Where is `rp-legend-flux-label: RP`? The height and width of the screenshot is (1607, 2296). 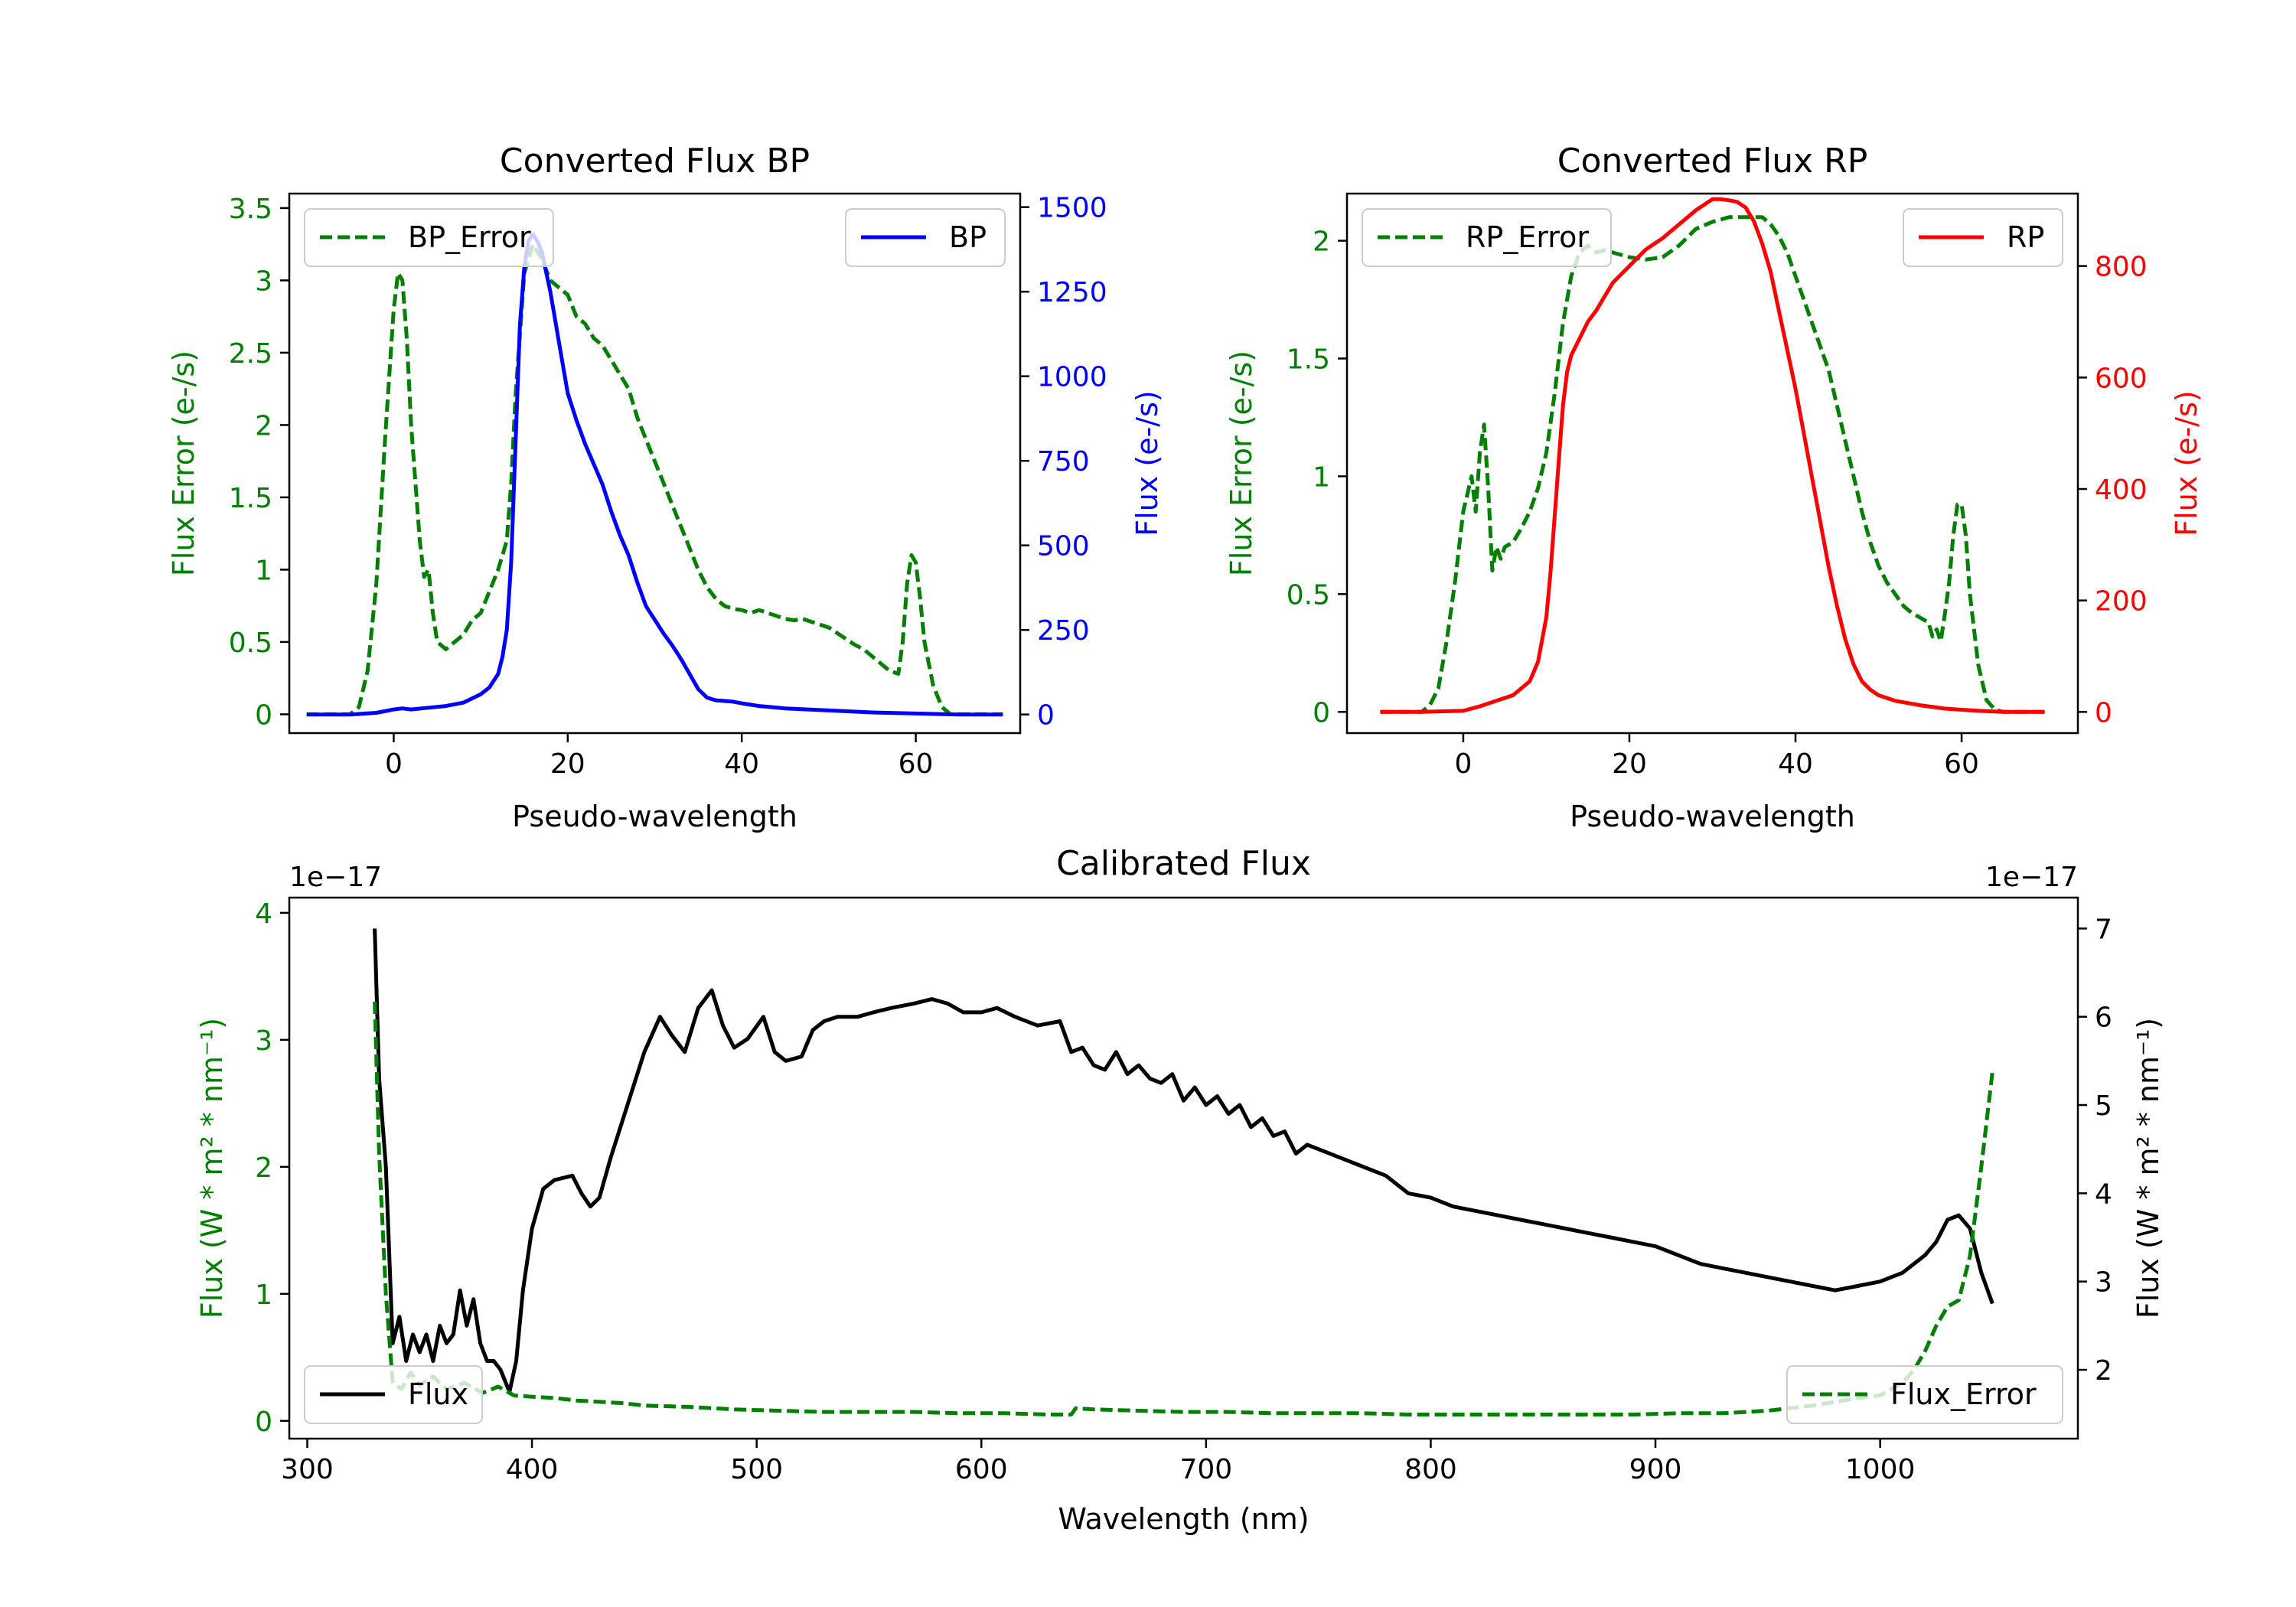 rp-legend-flux-label: RP is located at coordinates (2025, 237).